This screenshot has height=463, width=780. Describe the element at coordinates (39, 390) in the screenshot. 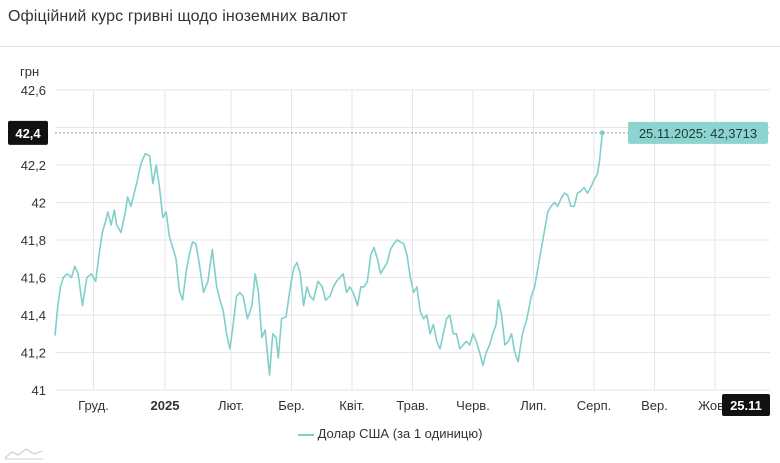

I see `y-tick-label: 41` at that location.